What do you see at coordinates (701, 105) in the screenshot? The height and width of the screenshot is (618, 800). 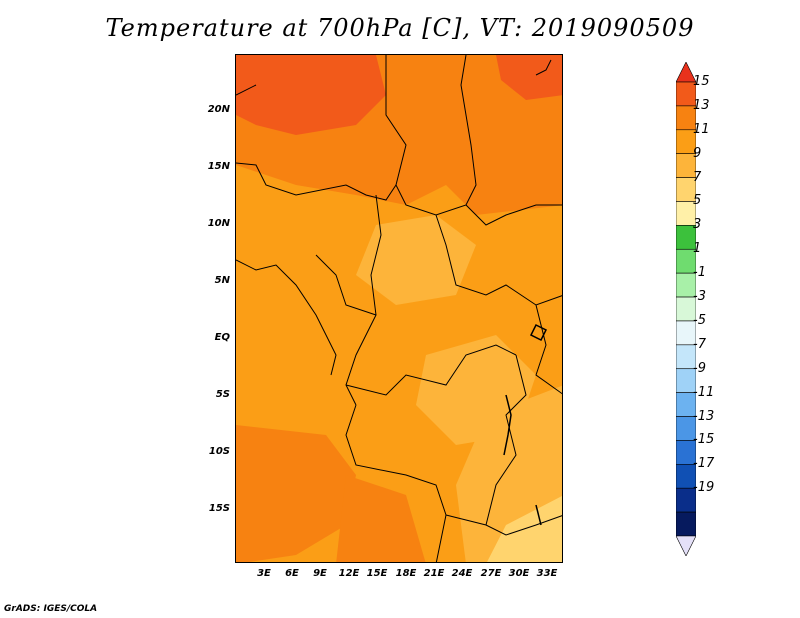 I see `legend-label: 13` at bounding box center [701, 105].